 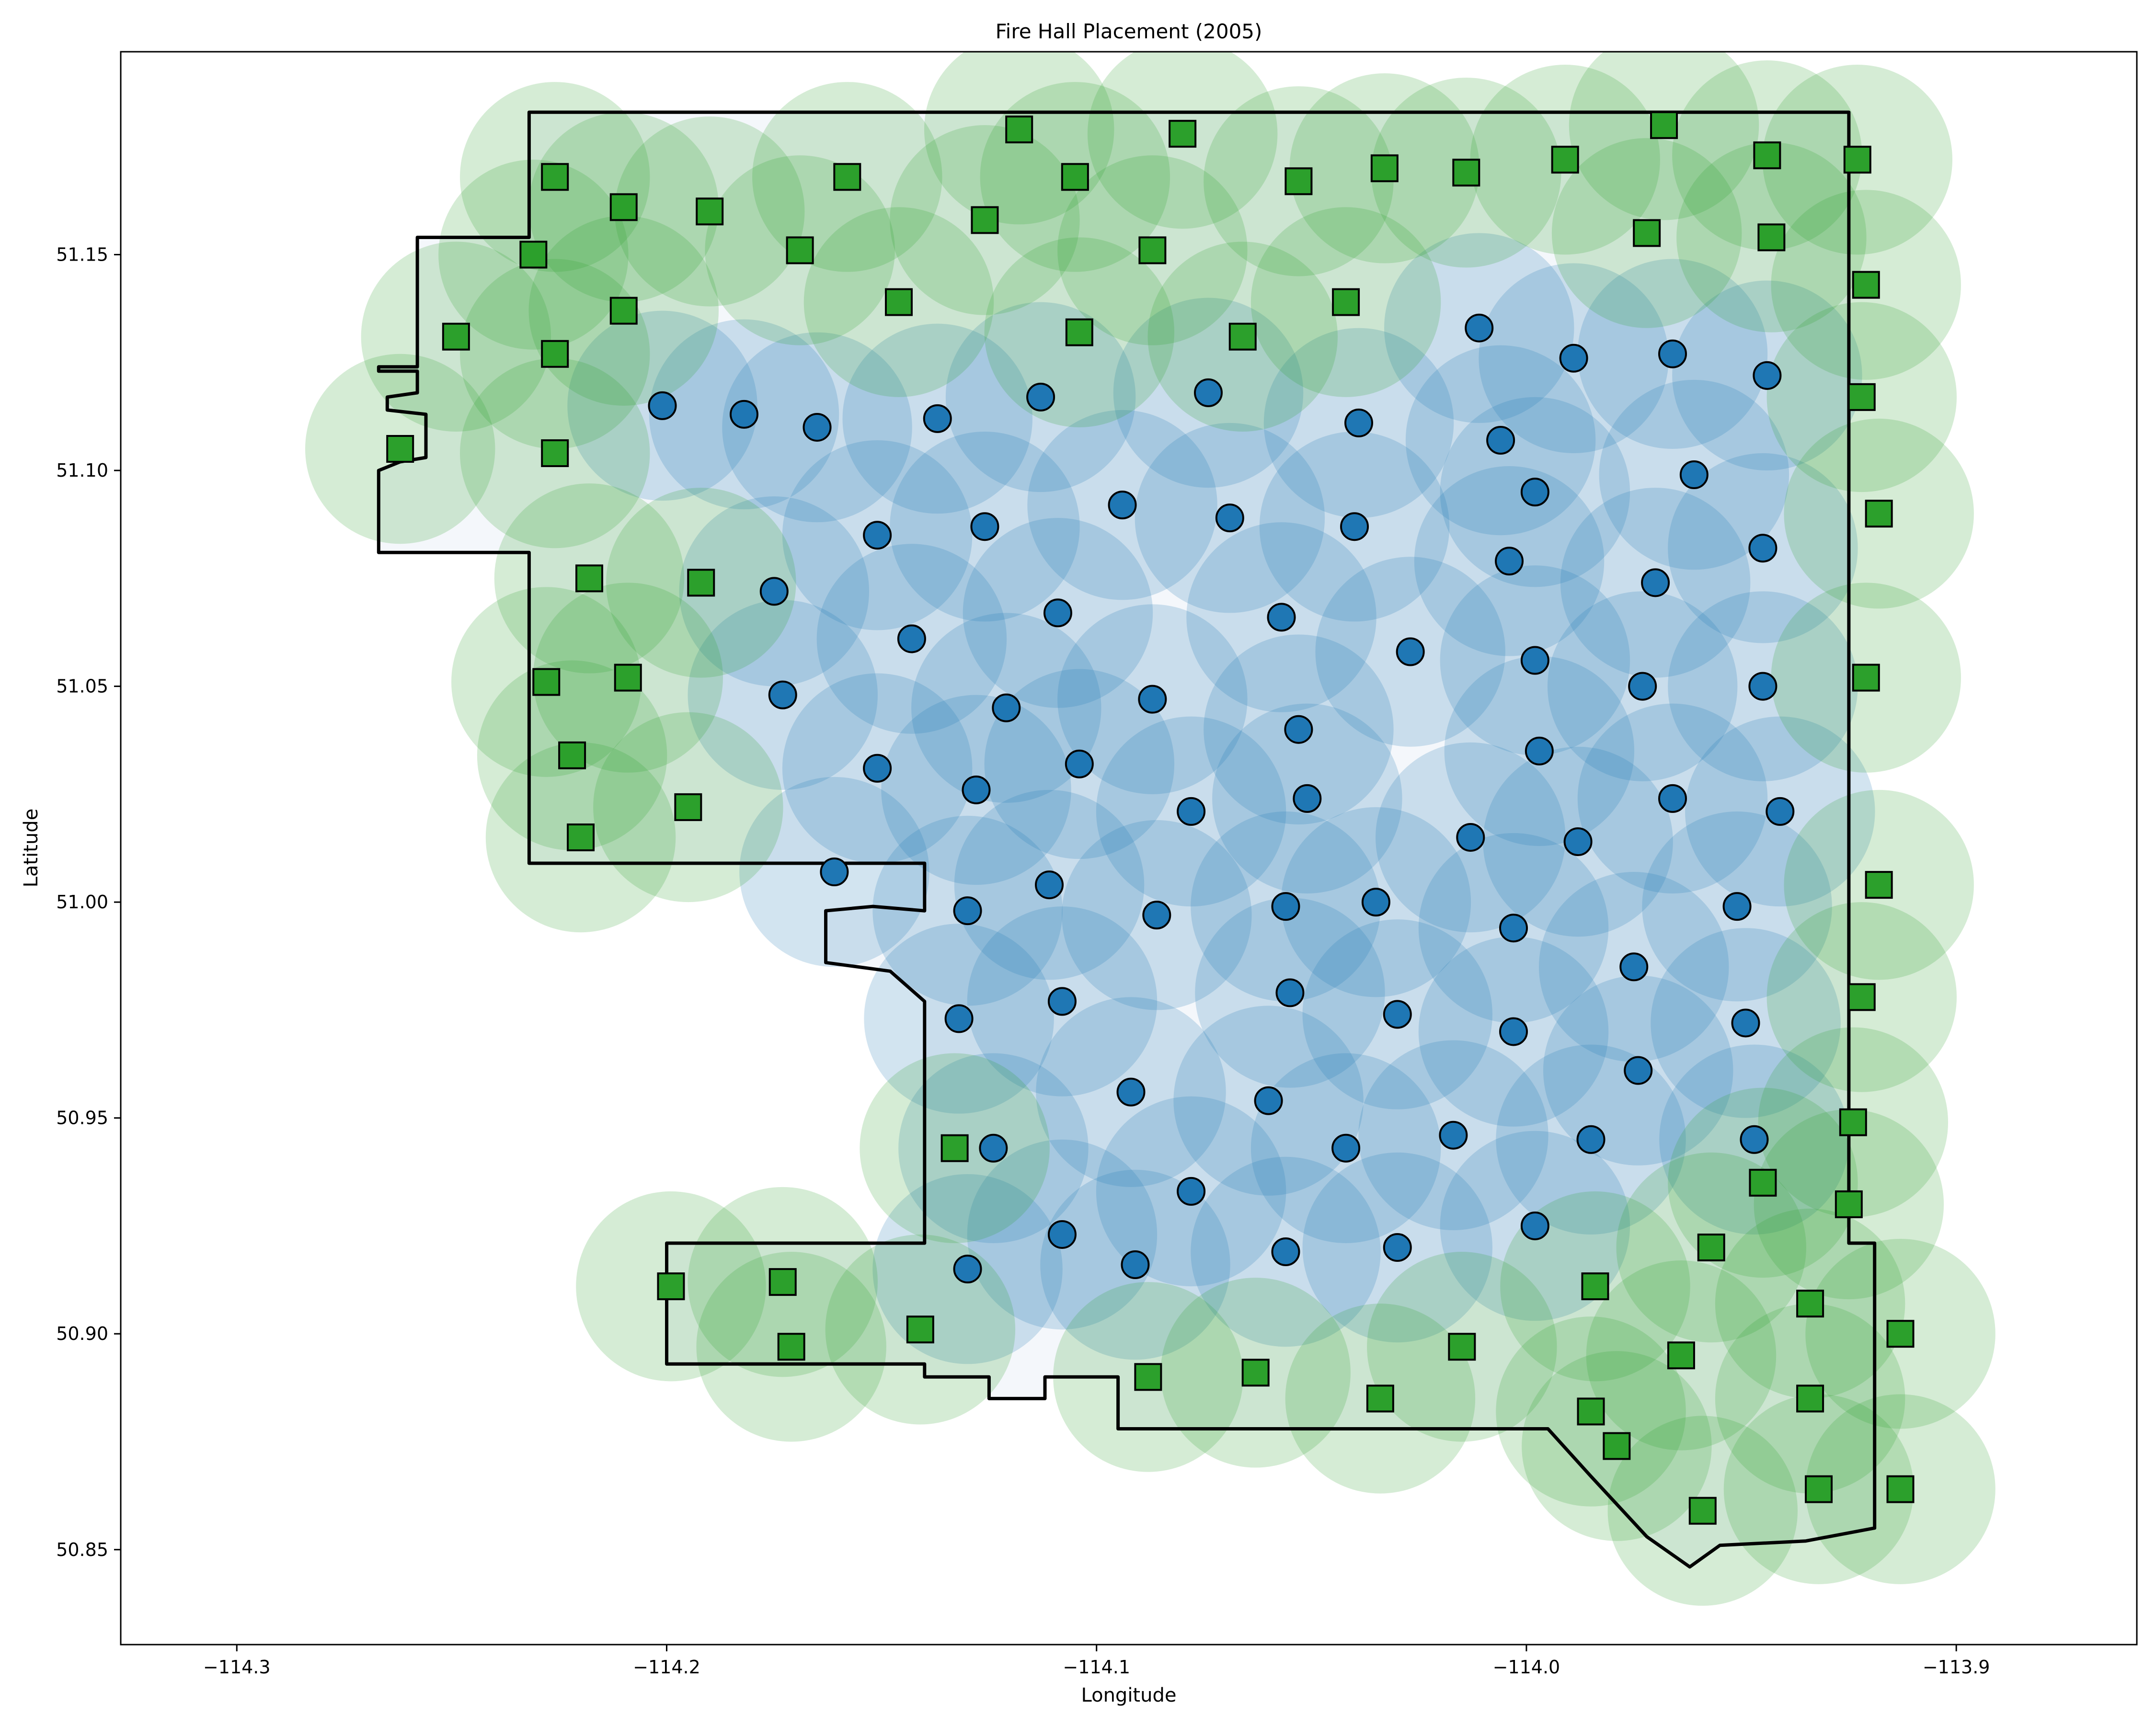 What do you see at coordinates (82, 1333) in the screenshot?
I see `y-tick-label-1: 50.90` at bounding box center [82, 1333].